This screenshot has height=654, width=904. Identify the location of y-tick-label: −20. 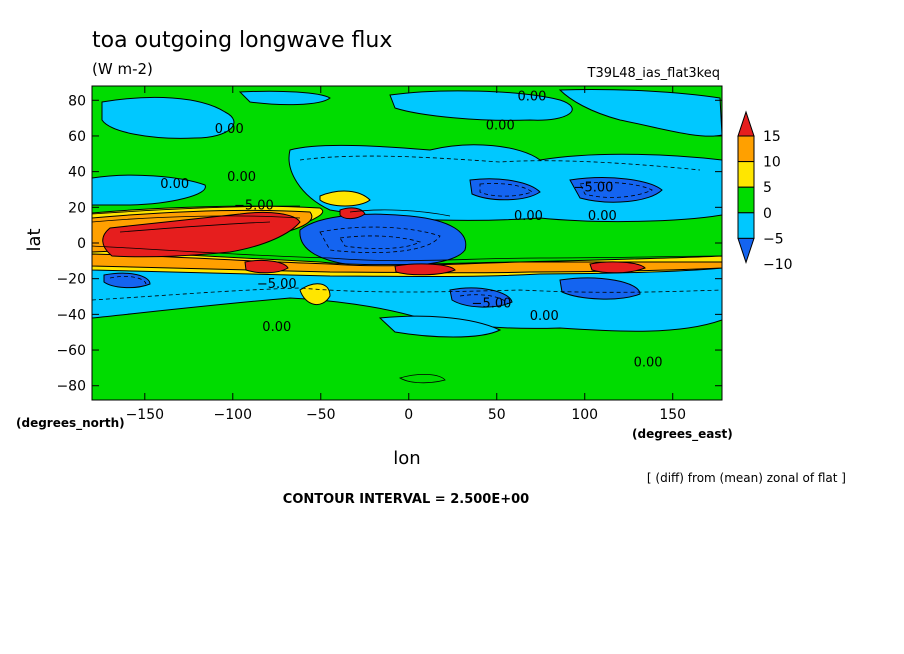
(71, 280).